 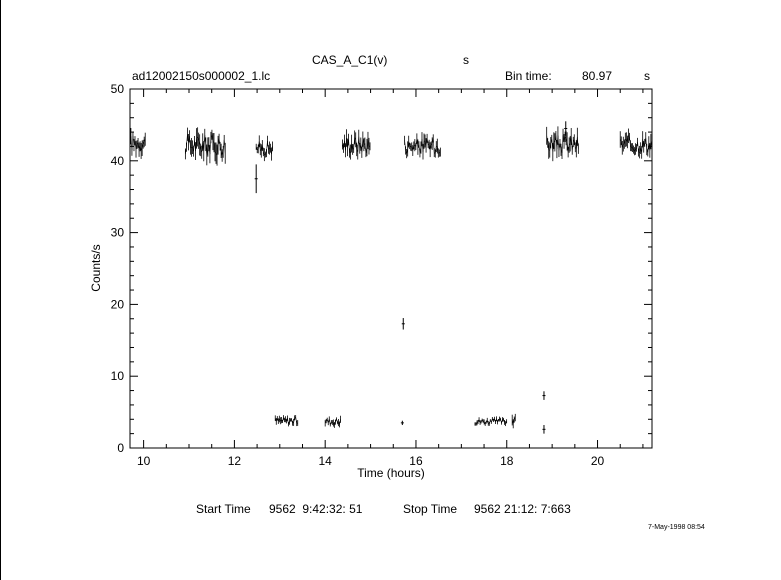 What do you see at coordinates (118, 233) in the screenshot?
I see `y-tick-label: 30` at bounding box center [118, 233].